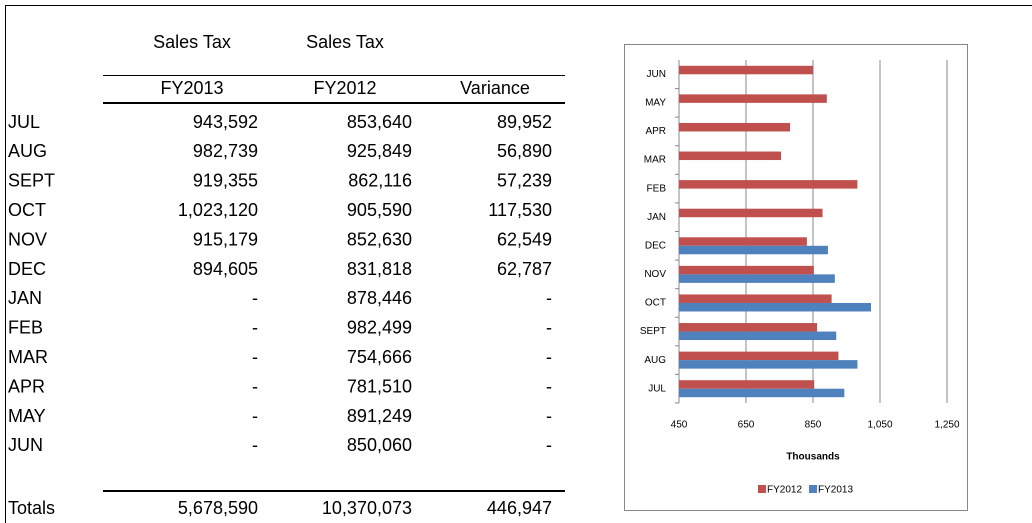 This screenshot has height=523, width=1032. What do you see at coordinates (27, 210) in the screenshot?
I see `row-label: OCT` at bounding box center [27, 210].